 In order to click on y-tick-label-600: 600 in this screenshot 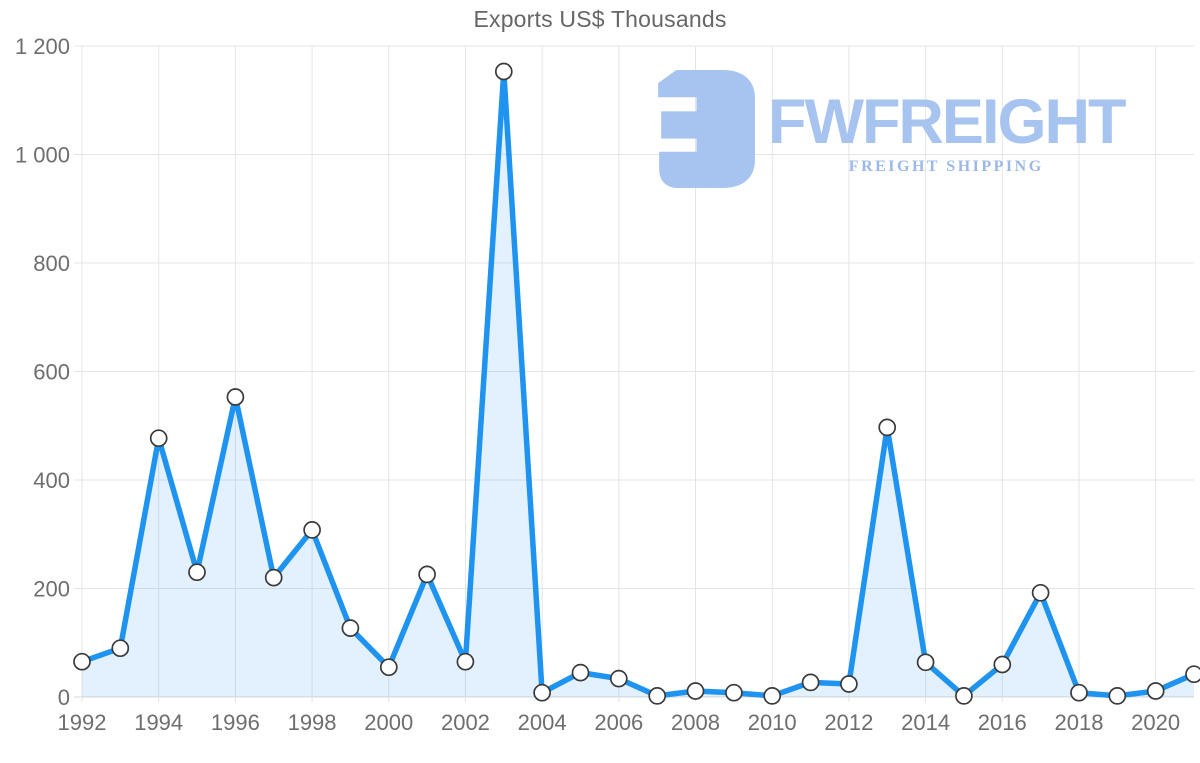, I will do `click(51, 372)`.